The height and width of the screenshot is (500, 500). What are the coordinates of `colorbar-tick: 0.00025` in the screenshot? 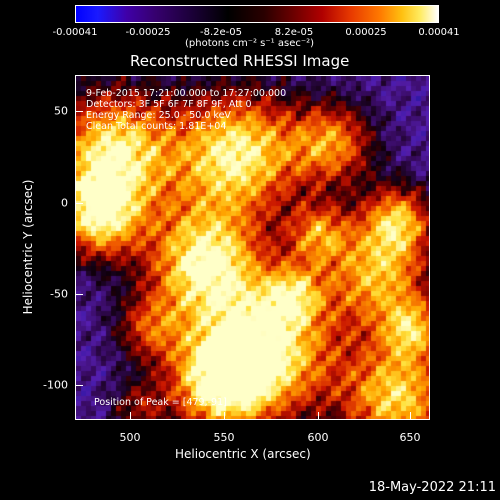 It's located at (366, 32).